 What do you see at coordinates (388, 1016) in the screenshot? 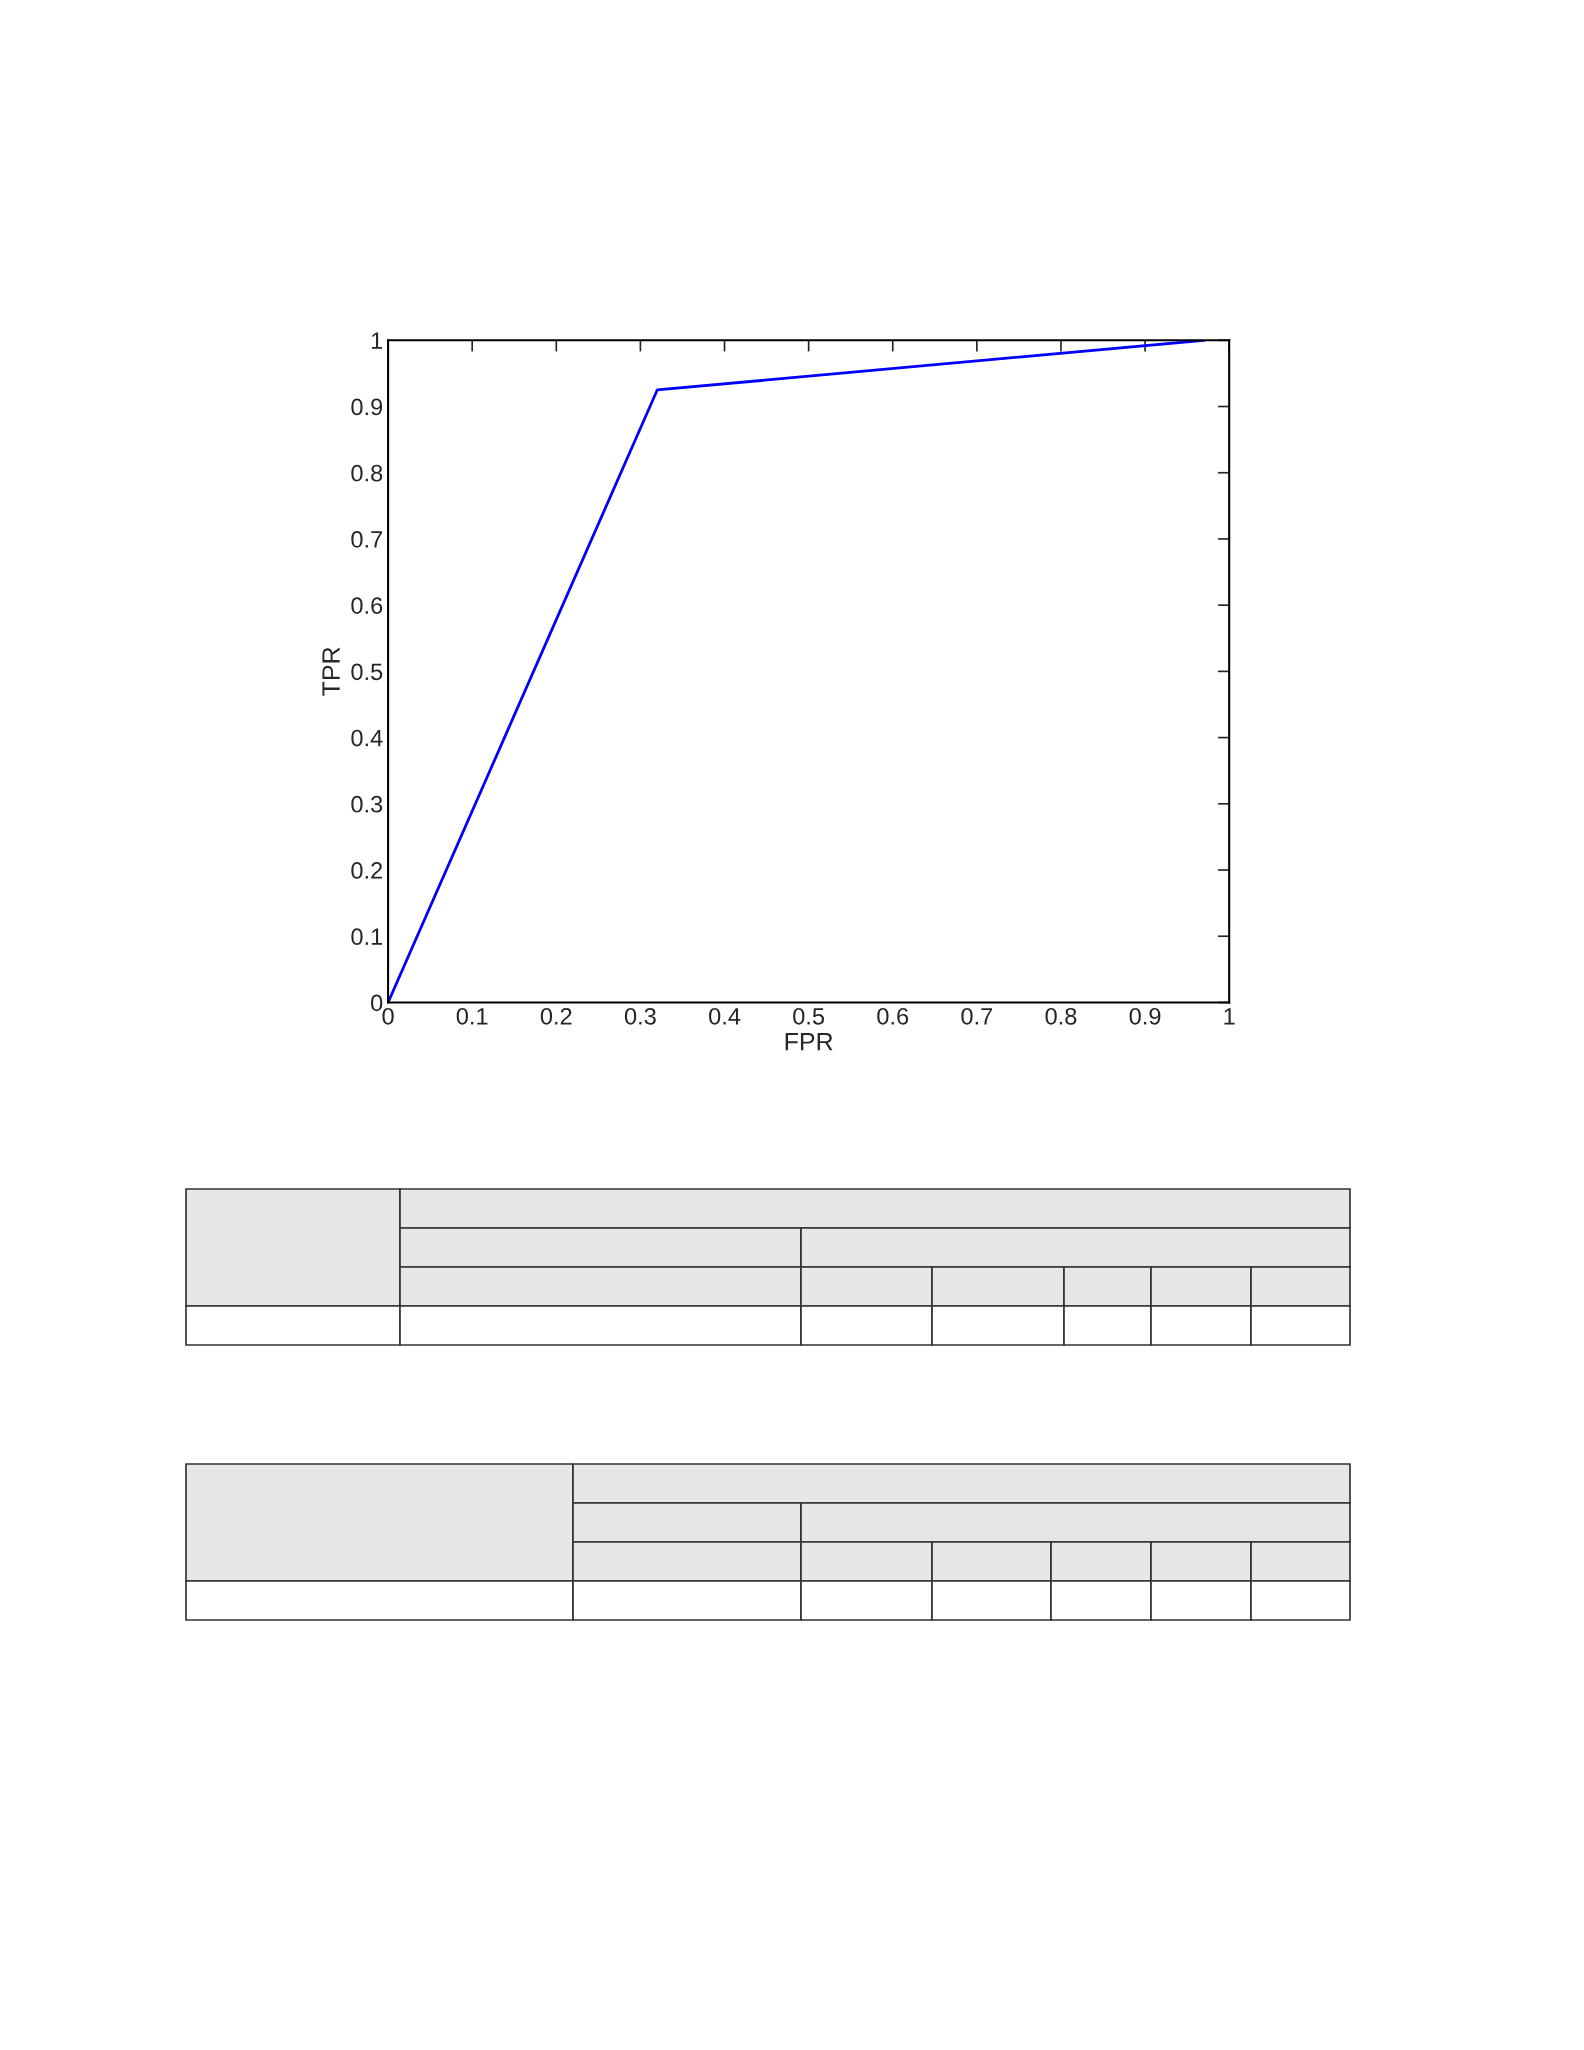
I see `x-tick-label: 0` at bounding box center [388, 1016].